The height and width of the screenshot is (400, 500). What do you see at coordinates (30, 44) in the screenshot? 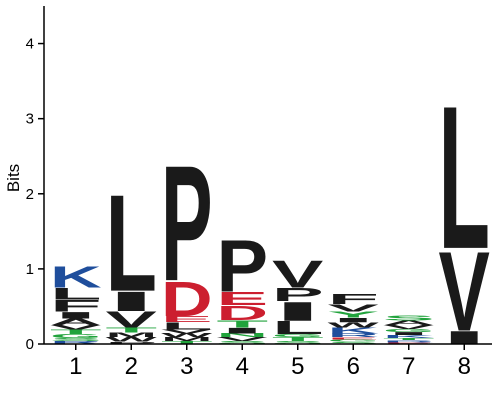
I see `y-tick-label: 4` at bounding box center [30, 44].